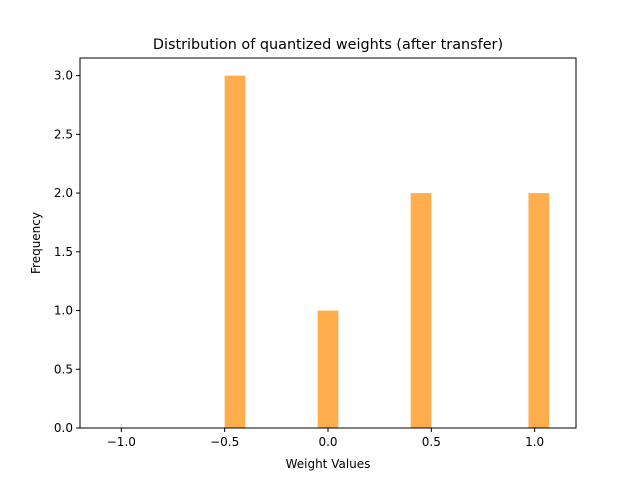  What do you see at coordinates (431, 442) in the screenshot?
I see `x-tick-label: 0.5` at bounding box center [431, 442].